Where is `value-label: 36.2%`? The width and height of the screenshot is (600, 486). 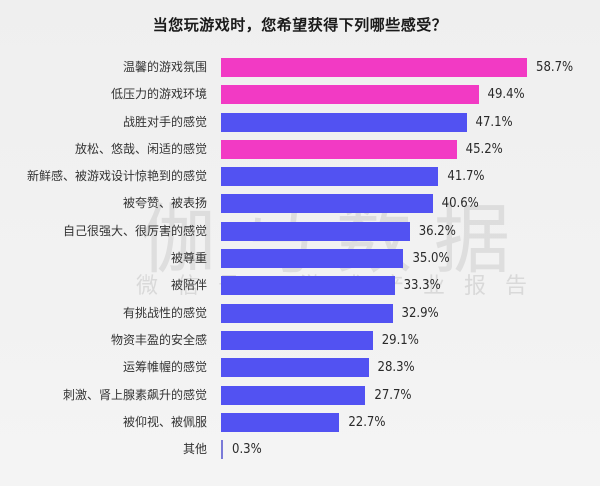 value-label: 36.2% is located at coordinates (437, 231).